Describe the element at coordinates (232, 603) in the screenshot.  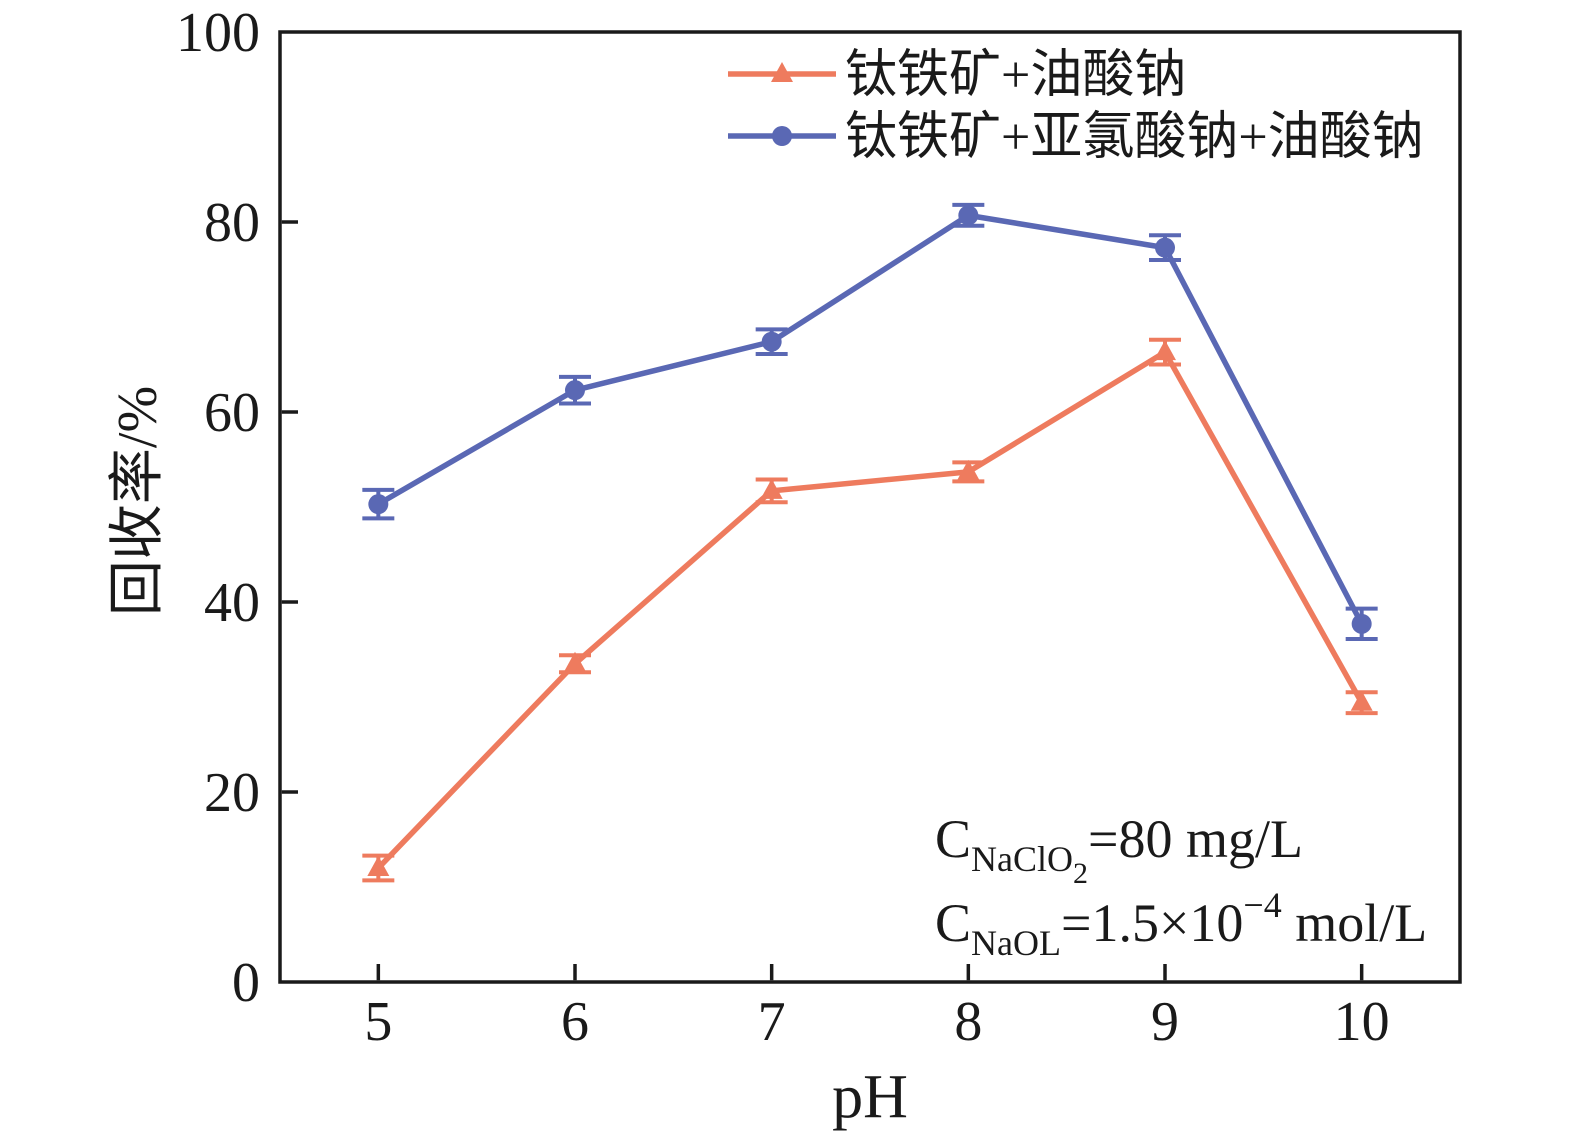
I see `y-tick-label: 40` at that location.